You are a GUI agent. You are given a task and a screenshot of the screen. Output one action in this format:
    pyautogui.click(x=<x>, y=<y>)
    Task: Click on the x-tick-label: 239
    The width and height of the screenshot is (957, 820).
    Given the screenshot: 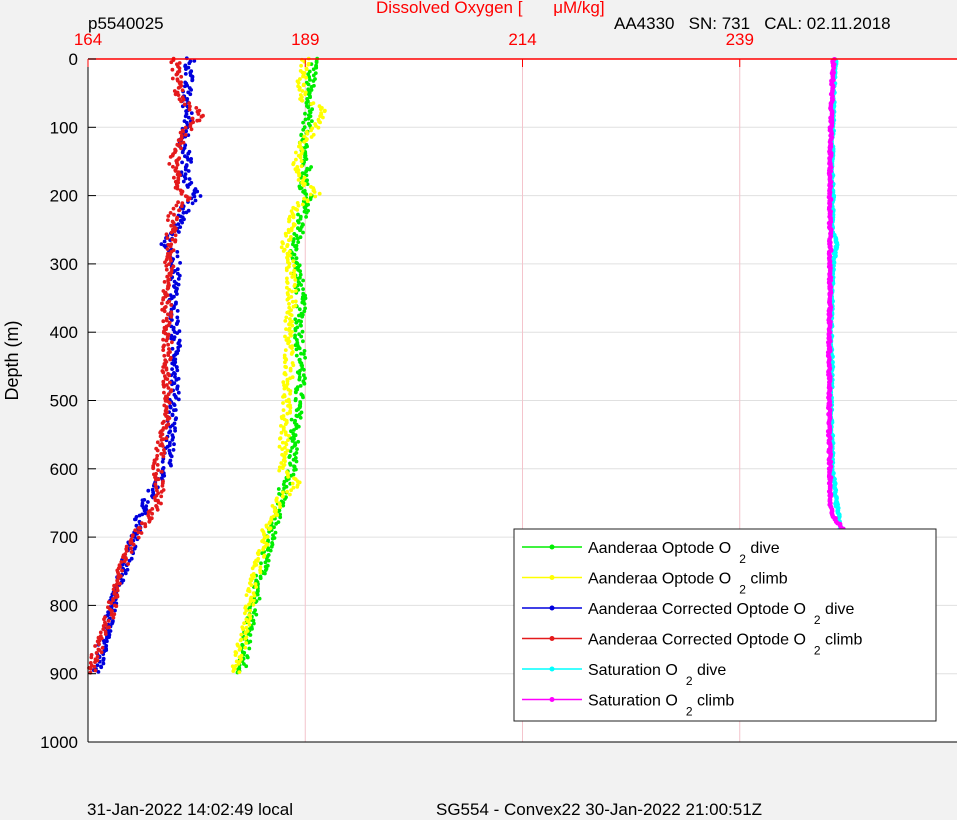 What is the action you would take?
    pyautogui.click(x=740, y=39)
    